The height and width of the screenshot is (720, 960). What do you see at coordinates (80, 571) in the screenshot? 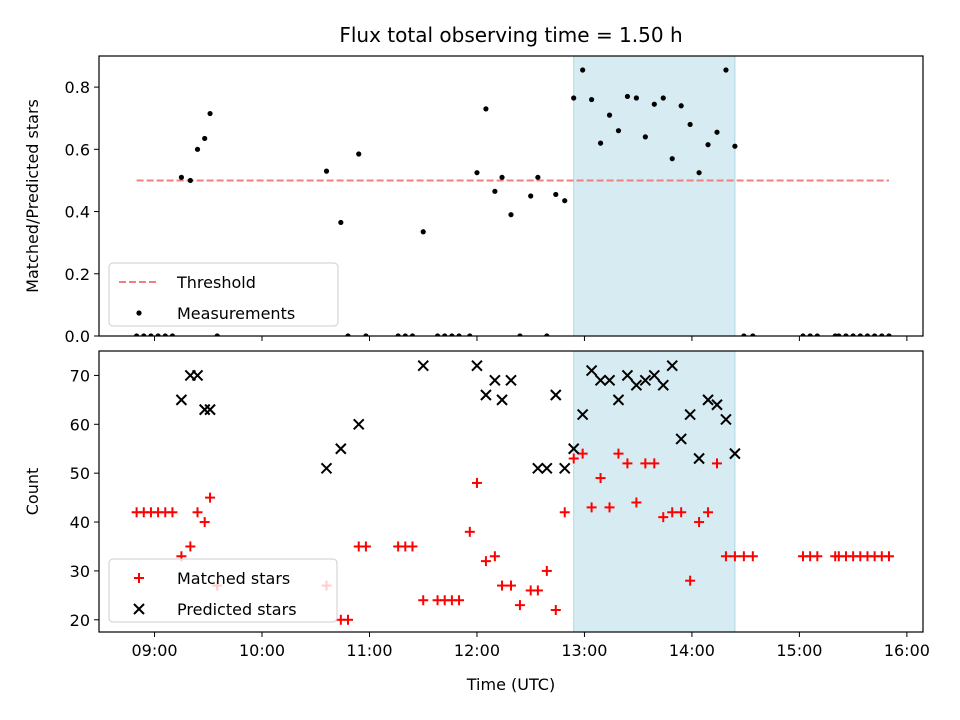
I see `y-tick-label: 30` at bounding box center [80, 571].